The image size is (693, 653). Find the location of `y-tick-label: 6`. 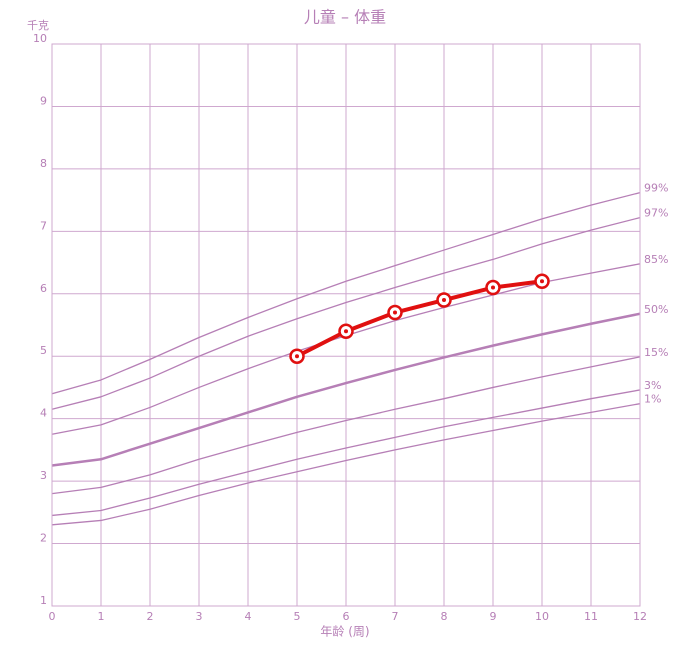

y-tick-label: 6 is located at coordinates (43, 288).